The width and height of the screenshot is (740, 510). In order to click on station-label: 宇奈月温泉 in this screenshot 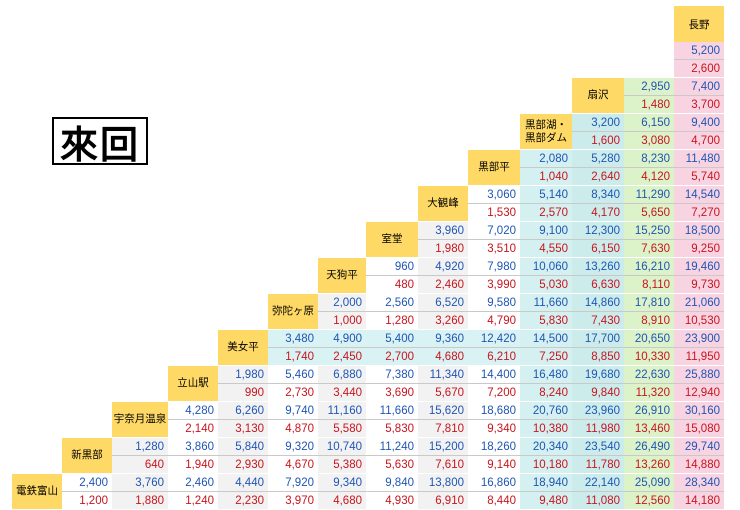, I will do `click(140, 420)`.